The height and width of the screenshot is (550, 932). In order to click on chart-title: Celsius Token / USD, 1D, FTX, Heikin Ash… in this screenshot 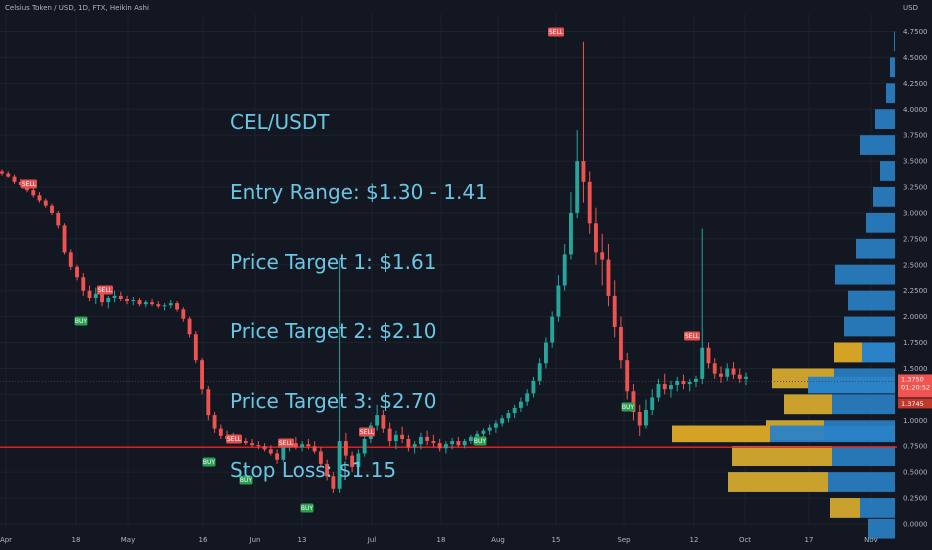, I will do `click(77, 8)`.